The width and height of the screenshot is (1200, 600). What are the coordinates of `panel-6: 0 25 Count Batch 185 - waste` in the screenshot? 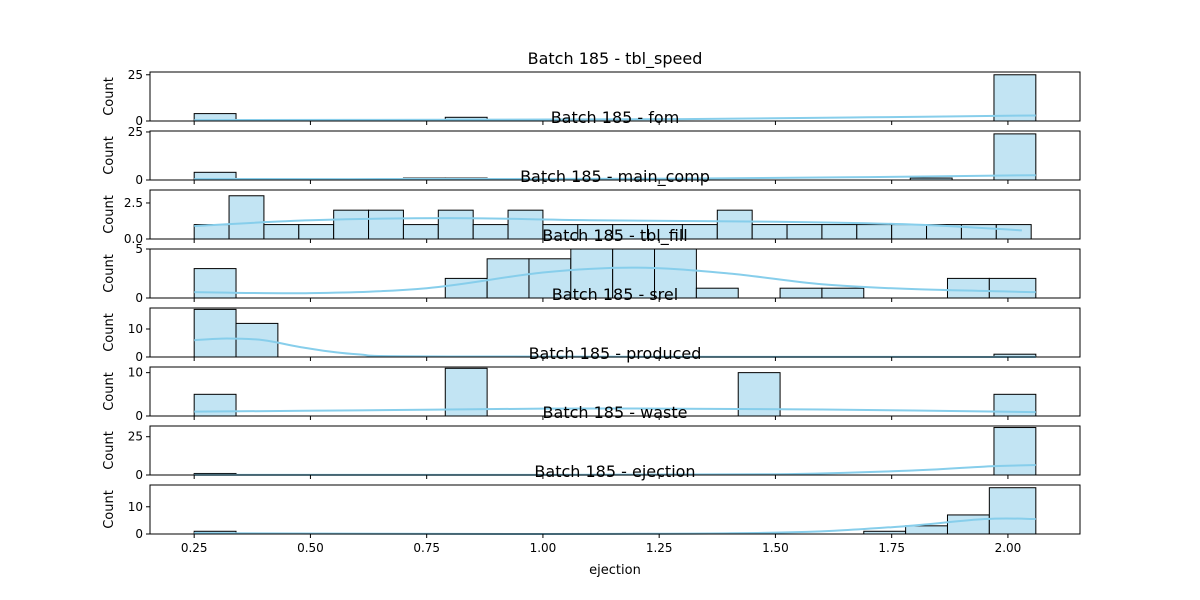 It's located at (591, 442).